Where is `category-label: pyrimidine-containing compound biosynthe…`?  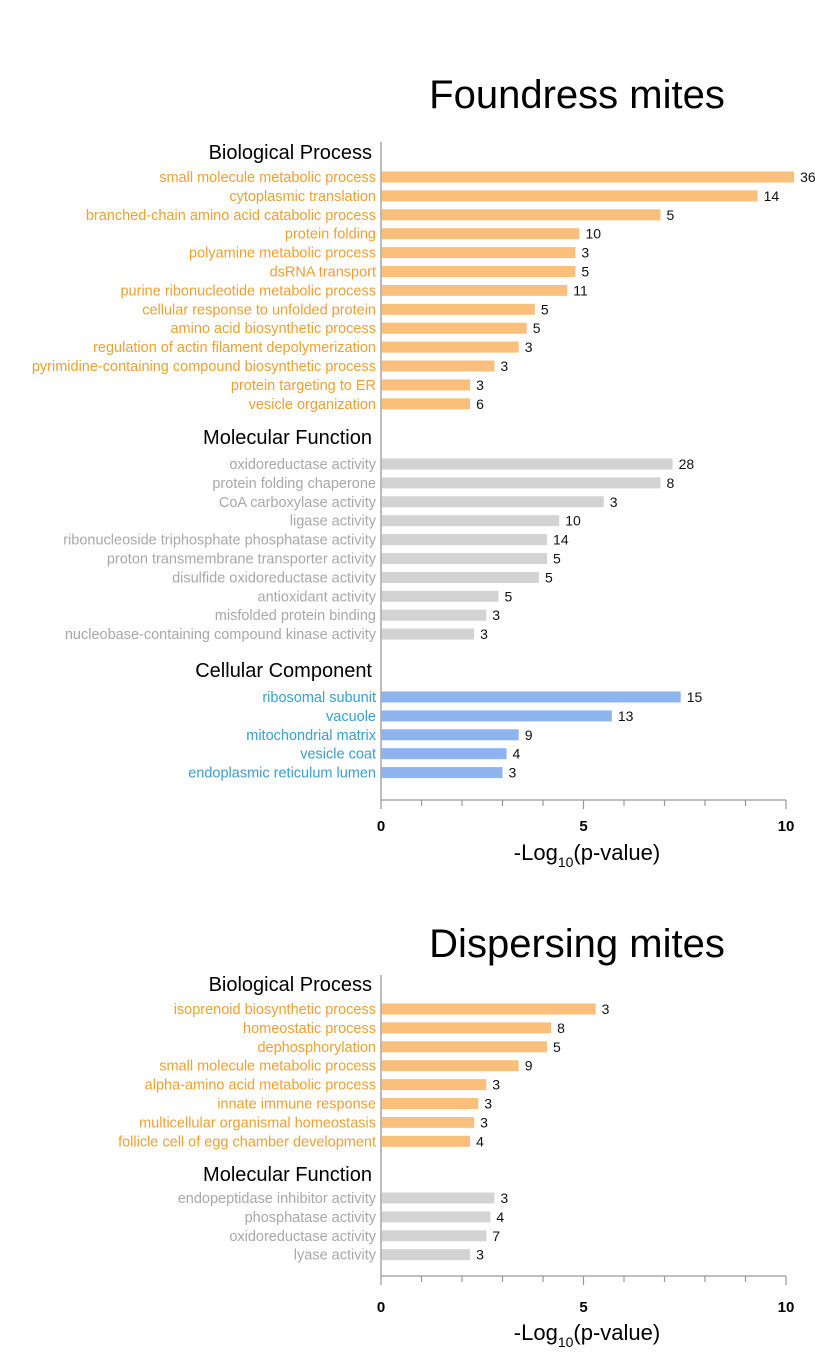
category-label: pyrimidine-containing compound biosynthe… is located at coordinates (204, 367).